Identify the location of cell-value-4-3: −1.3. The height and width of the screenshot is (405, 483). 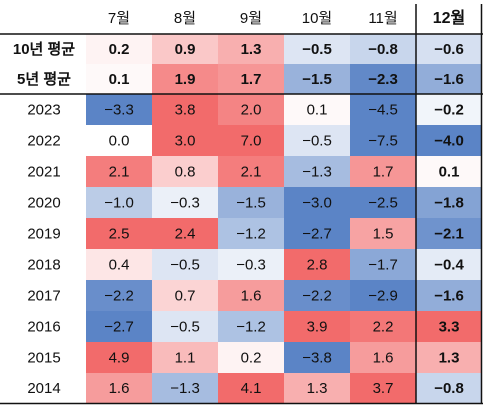
(317, 172).